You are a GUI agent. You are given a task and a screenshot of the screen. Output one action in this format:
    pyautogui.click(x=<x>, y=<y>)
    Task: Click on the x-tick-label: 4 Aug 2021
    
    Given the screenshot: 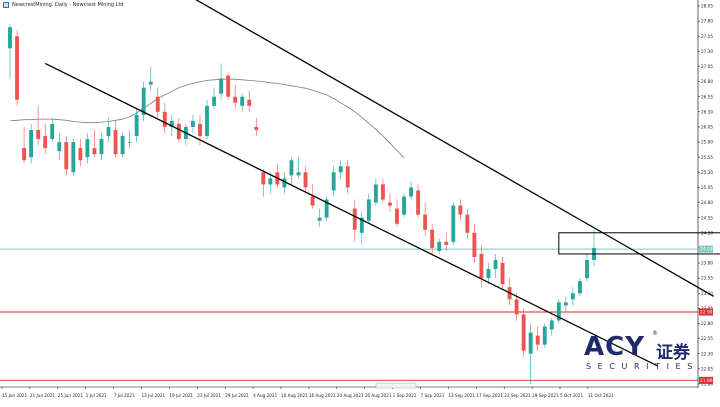 What is the action you would take?
    pyautogui.click(x=265, y=395)
    